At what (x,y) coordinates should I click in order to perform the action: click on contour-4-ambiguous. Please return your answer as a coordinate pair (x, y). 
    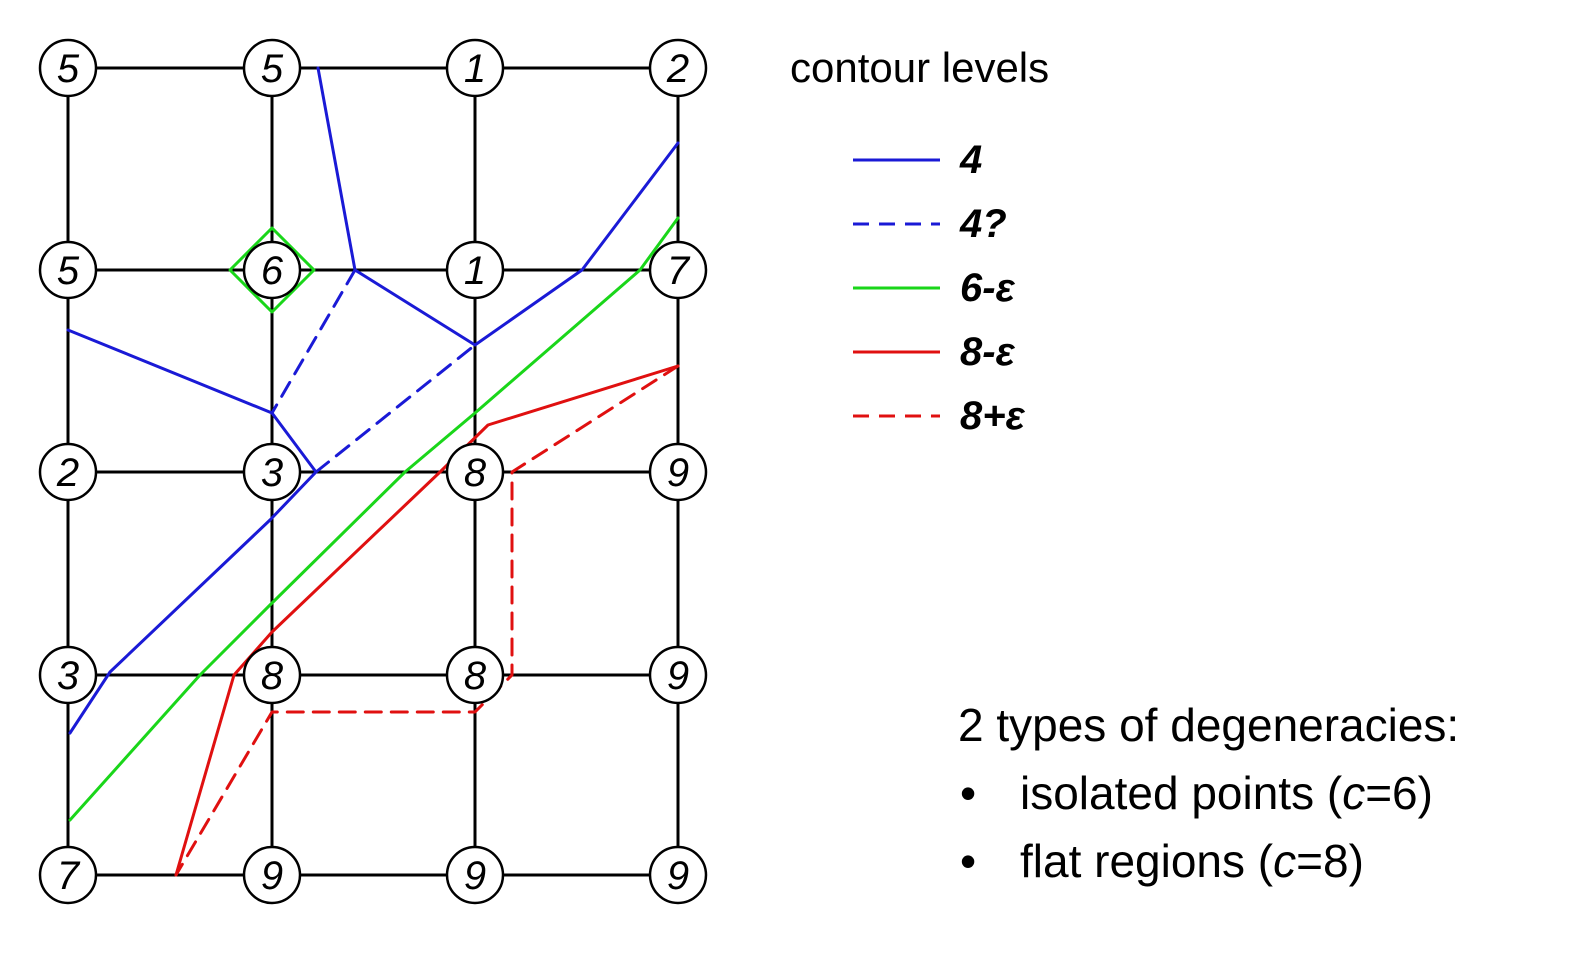
    Looking at the image, I should click on (313, 341).